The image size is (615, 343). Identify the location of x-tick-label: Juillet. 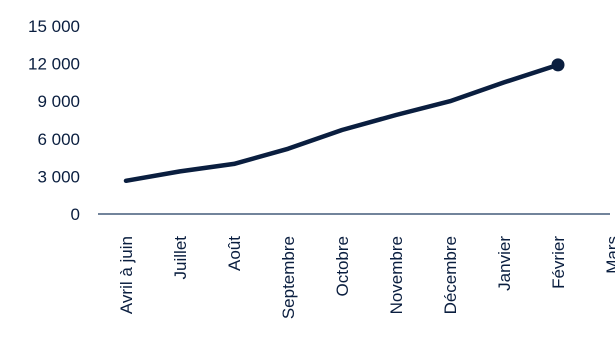
(180, 258).